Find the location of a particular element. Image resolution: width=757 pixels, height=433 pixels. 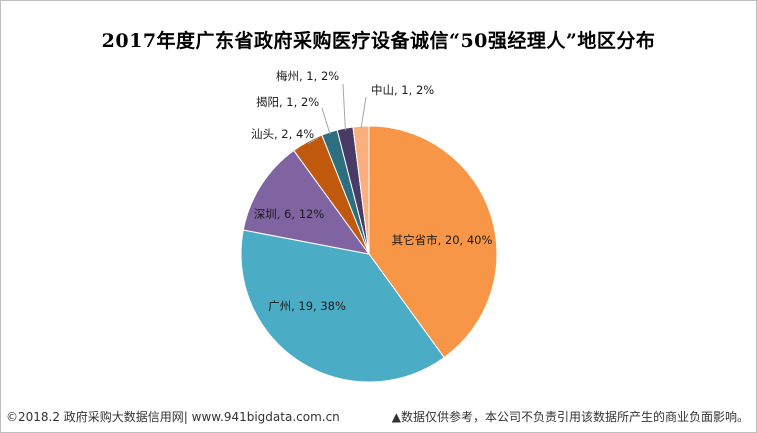

data-label: 深圳, 6, 12% is located at coordinates (289, 214).